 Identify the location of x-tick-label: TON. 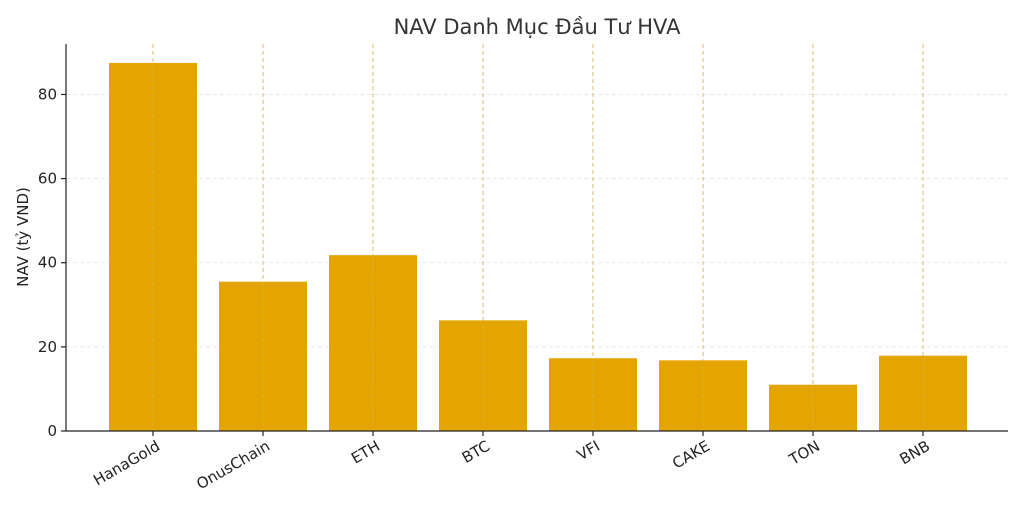
(804, 453).